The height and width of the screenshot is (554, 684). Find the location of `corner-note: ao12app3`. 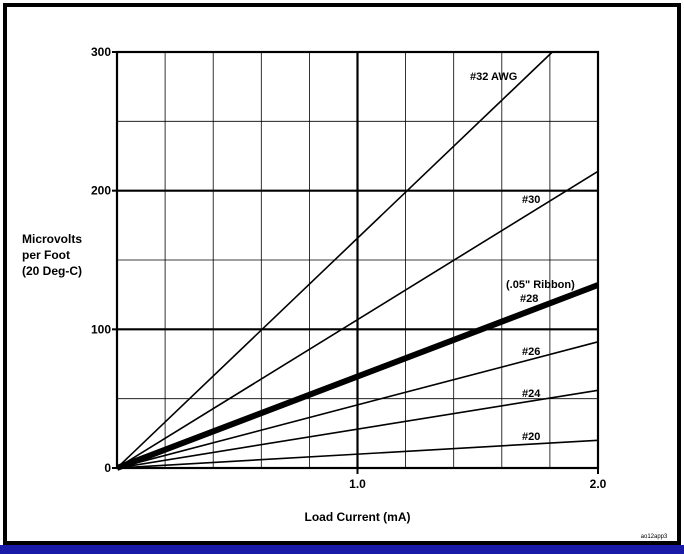

corner-note: ao12app3 is located at coordinates (654, 537).